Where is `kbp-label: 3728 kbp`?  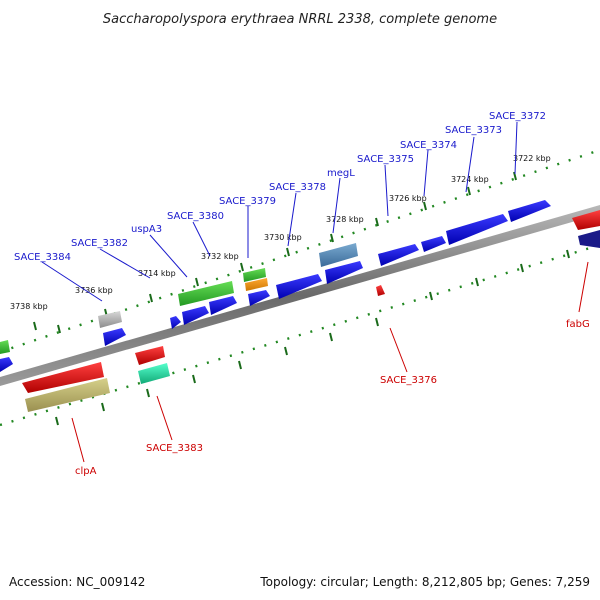 kbp-label: 3728 kbp is located at coordinates (345, 219).